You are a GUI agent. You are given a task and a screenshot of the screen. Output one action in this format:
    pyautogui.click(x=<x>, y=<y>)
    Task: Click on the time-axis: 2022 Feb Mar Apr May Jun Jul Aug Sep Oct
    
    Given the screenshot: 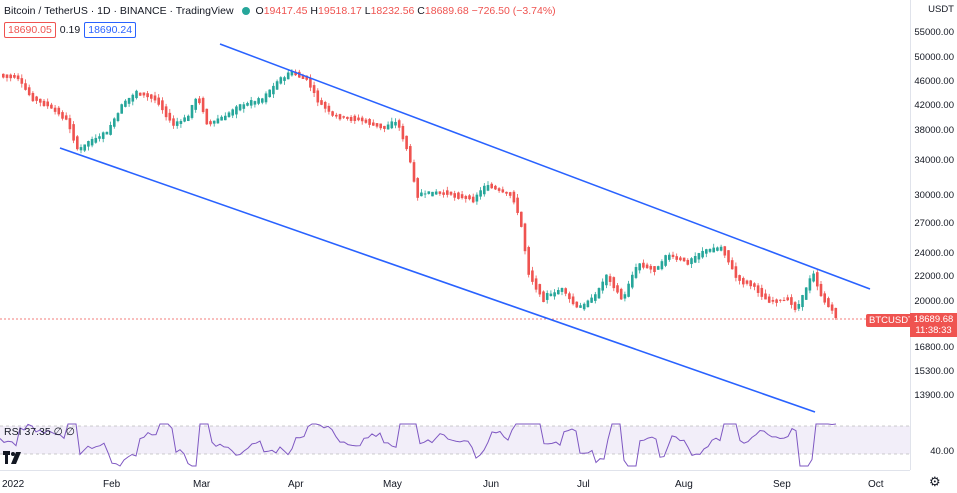 What is the action you would take?
    pyautogui.click(x=455, y=481)
    